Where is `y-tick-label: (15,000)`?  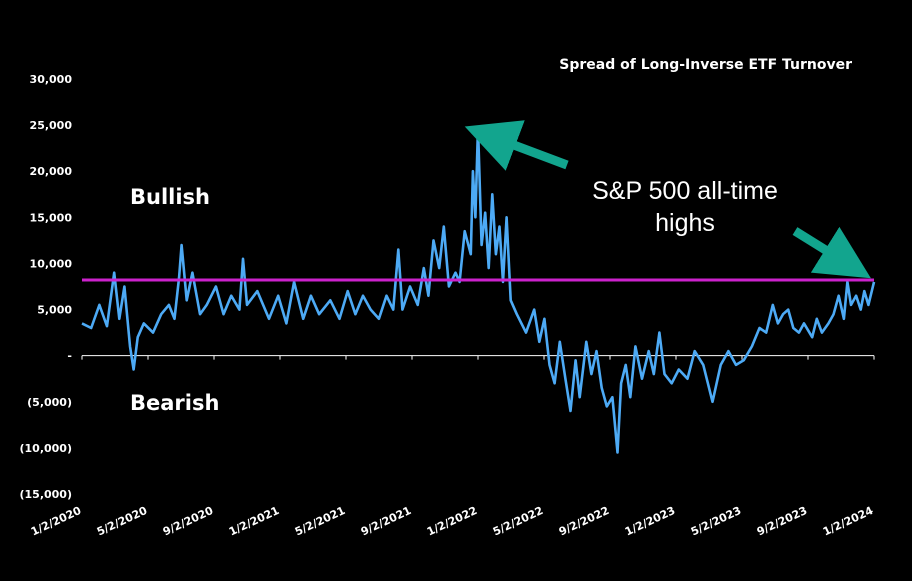 y-tick-label: (15,000) is located at coordinates (45, 494).